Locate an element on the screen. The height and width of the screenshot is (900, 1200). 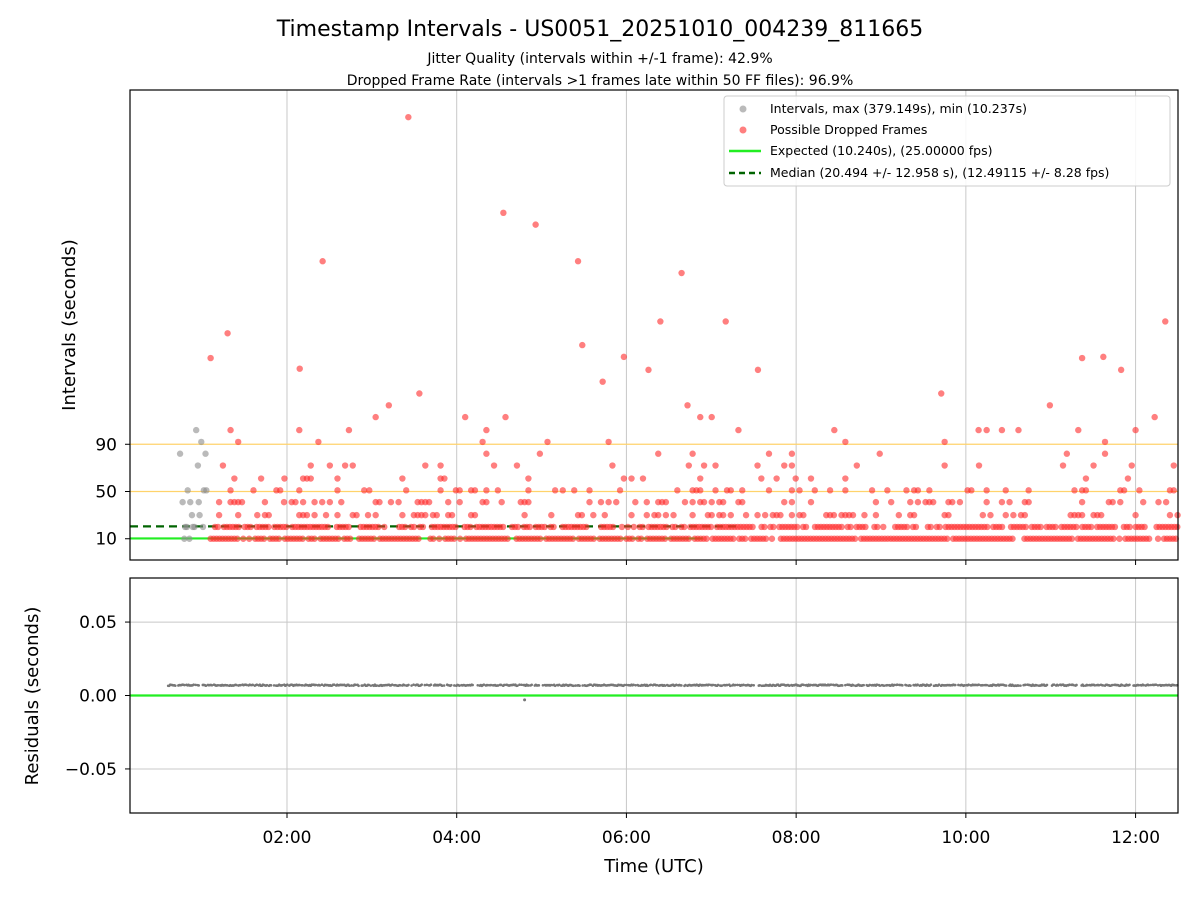
x-tick-label: 12:00 is located at coordinates (1135, 838).